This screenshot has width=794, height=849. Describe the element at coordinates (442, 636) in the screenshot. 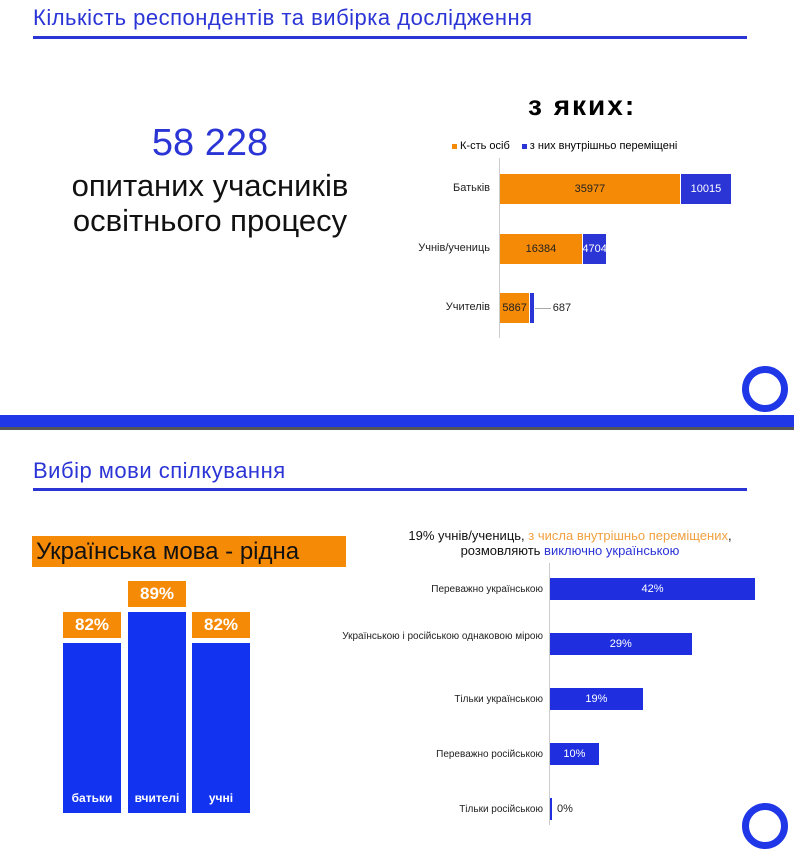

I see `category-label: Українською і російською однаковою мірою` at that location.